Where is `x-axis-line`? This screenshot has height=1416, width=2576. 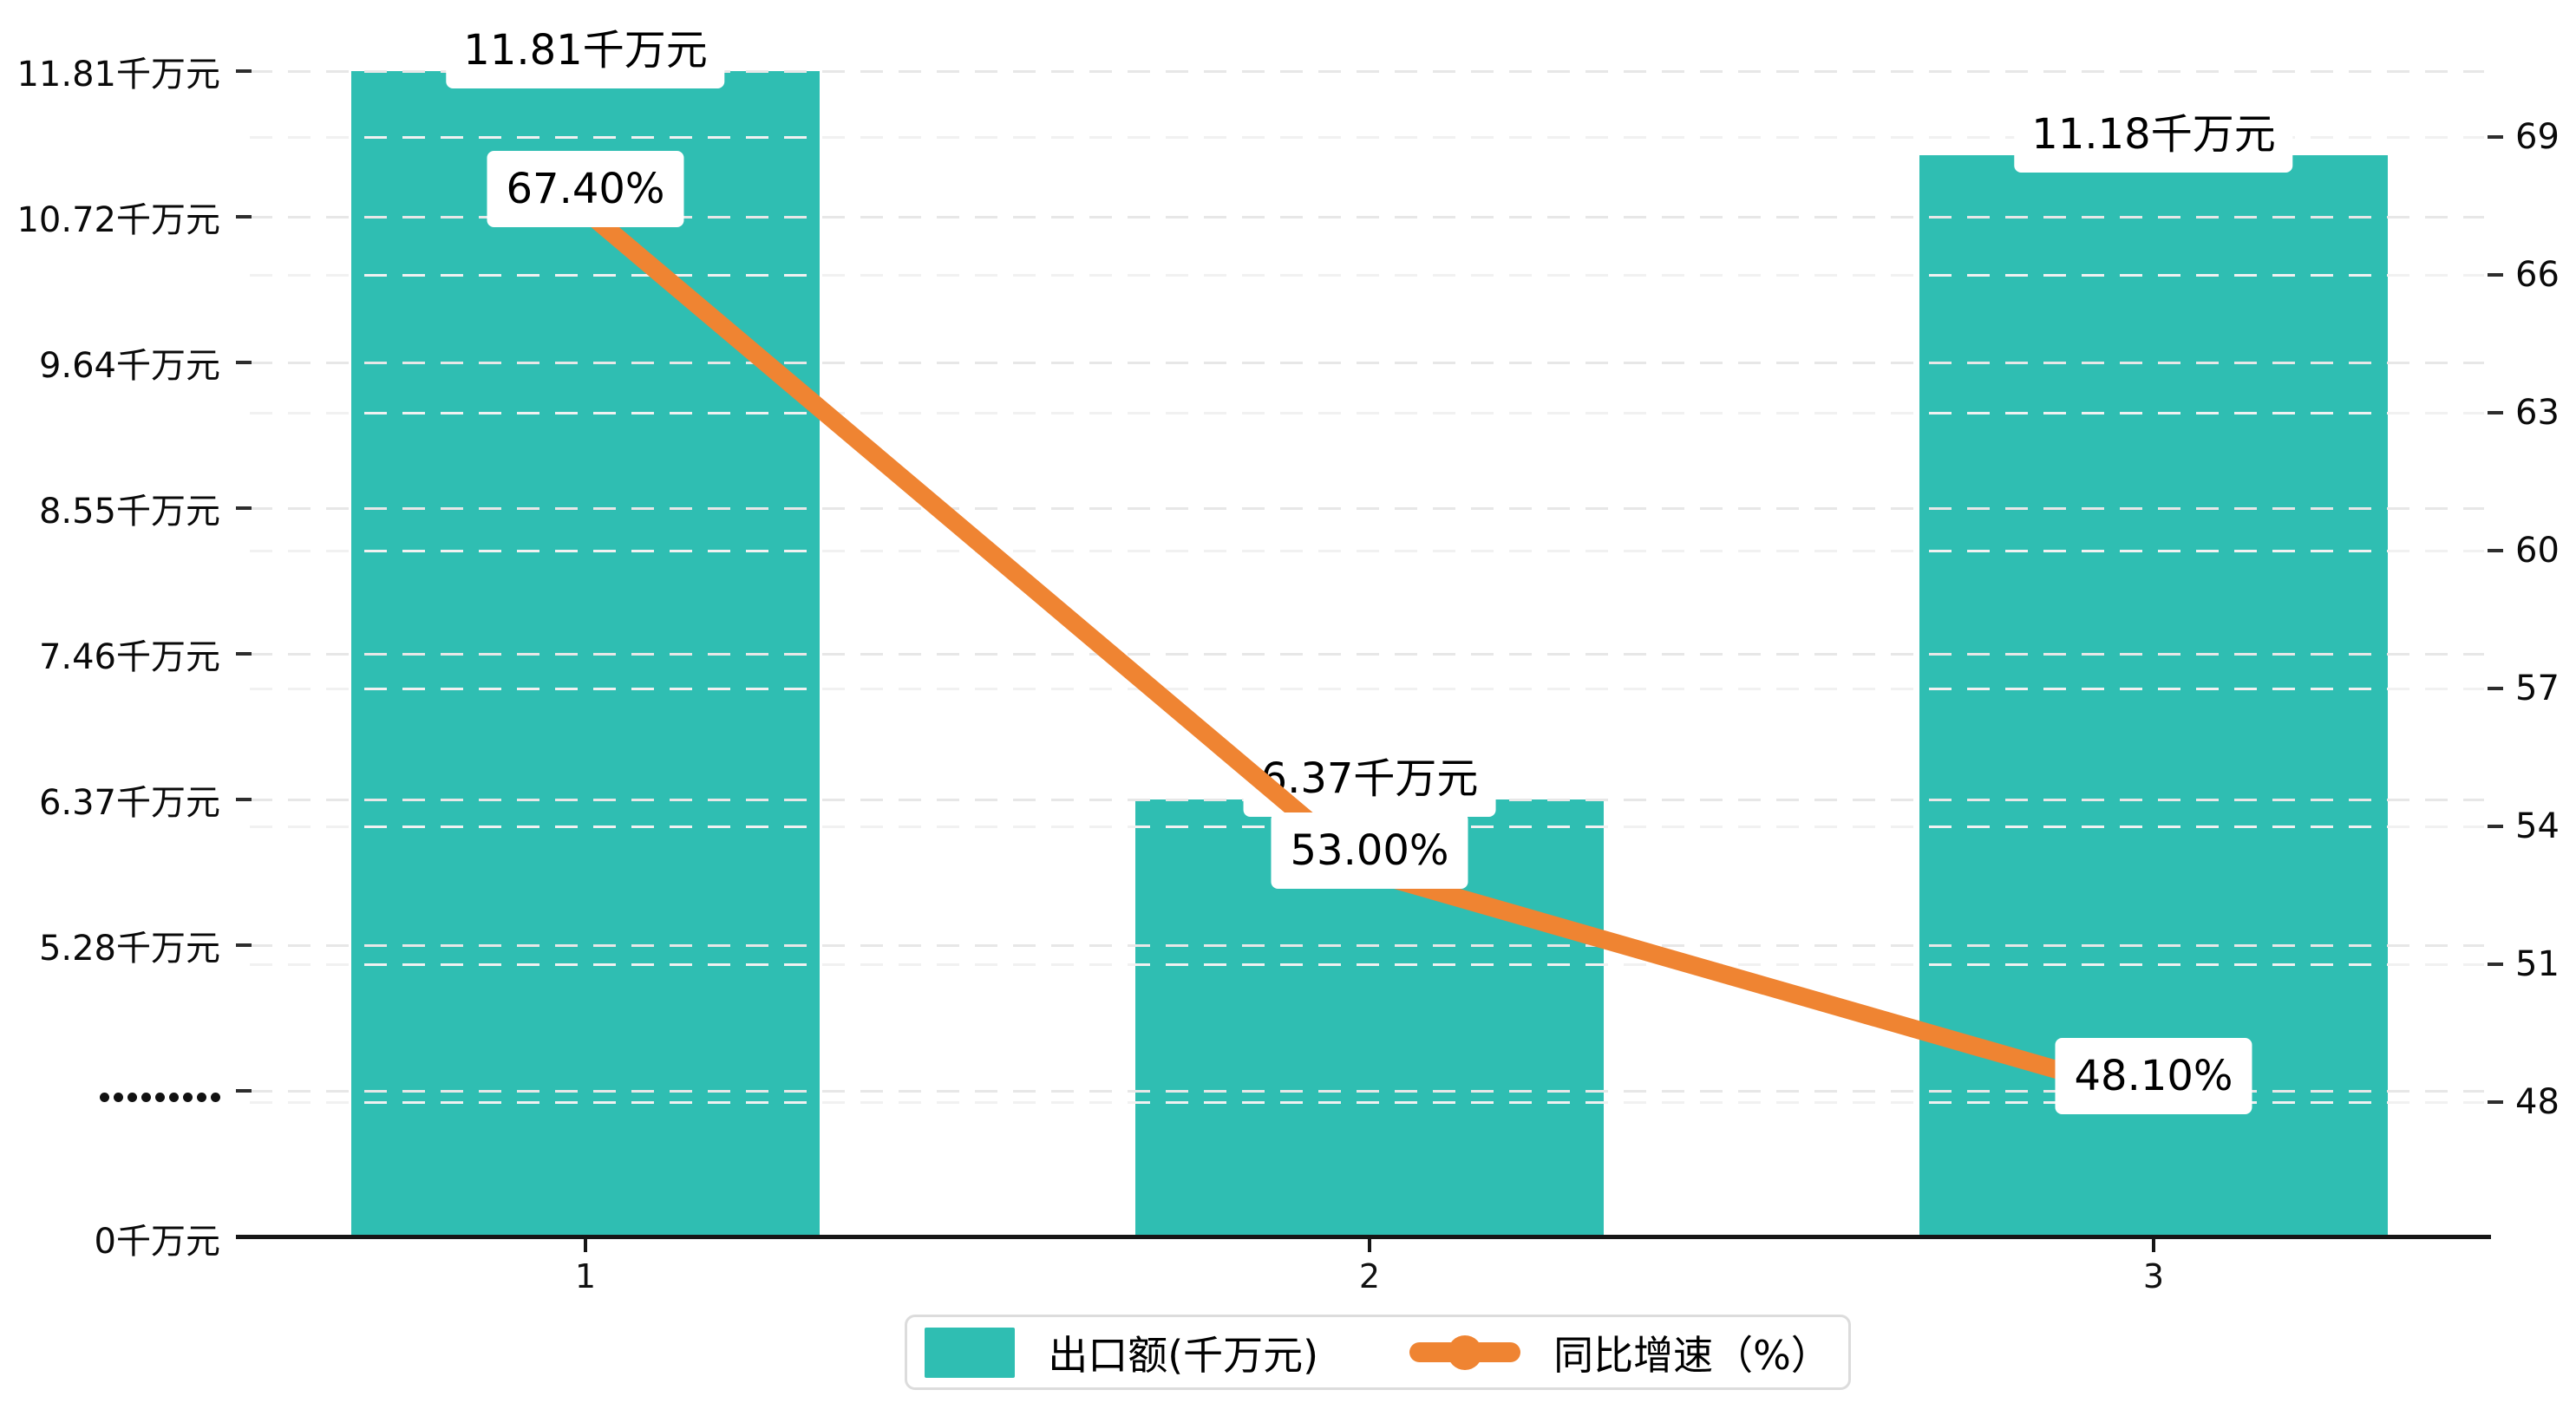
x-axis-line is located at coordinates (1363, 1237).